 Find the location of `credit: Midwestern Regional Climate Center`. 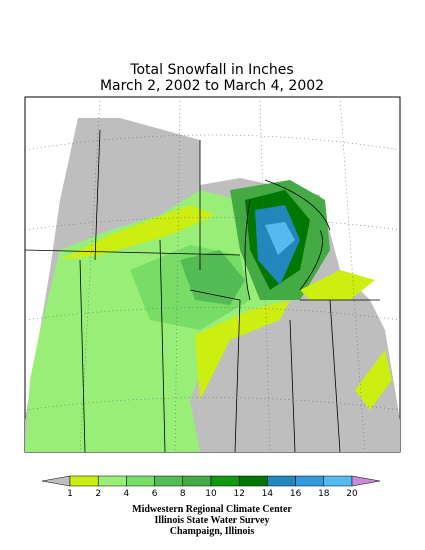

credit: Midwestern Regional Climate Center is located at coordinates (212, 509).